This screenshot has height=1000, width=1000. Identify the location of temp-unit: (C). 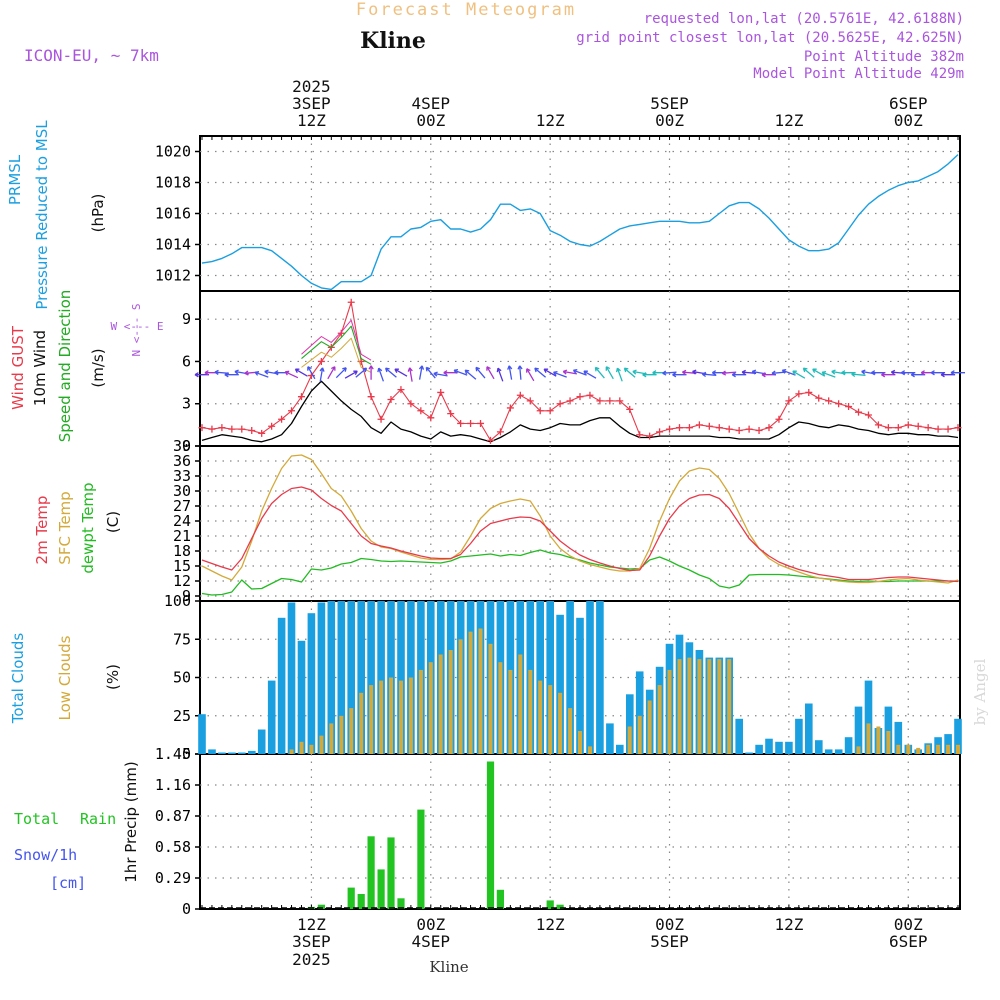
(113, 522).